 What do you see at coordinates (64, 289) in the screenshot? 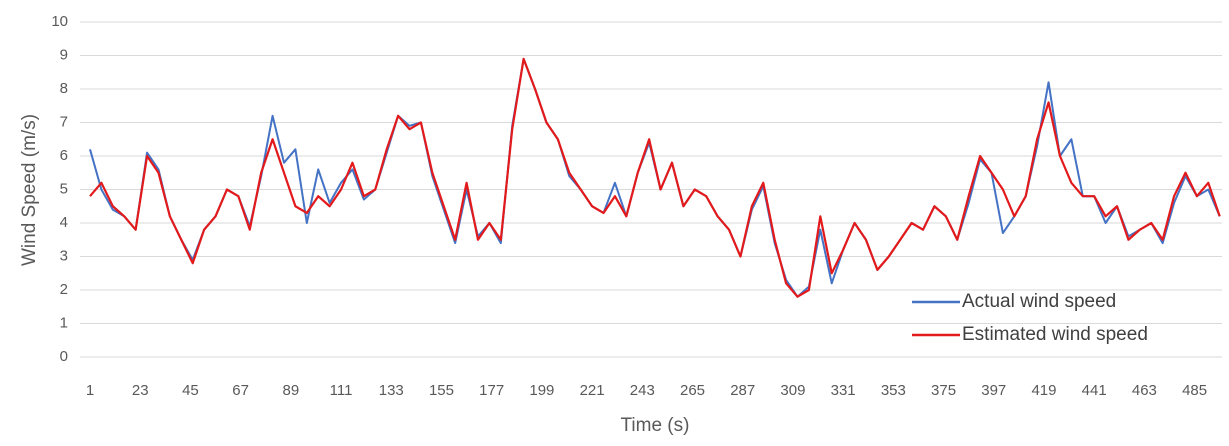
I see `y-tick-label: 2` at bounding box center [64, 289].